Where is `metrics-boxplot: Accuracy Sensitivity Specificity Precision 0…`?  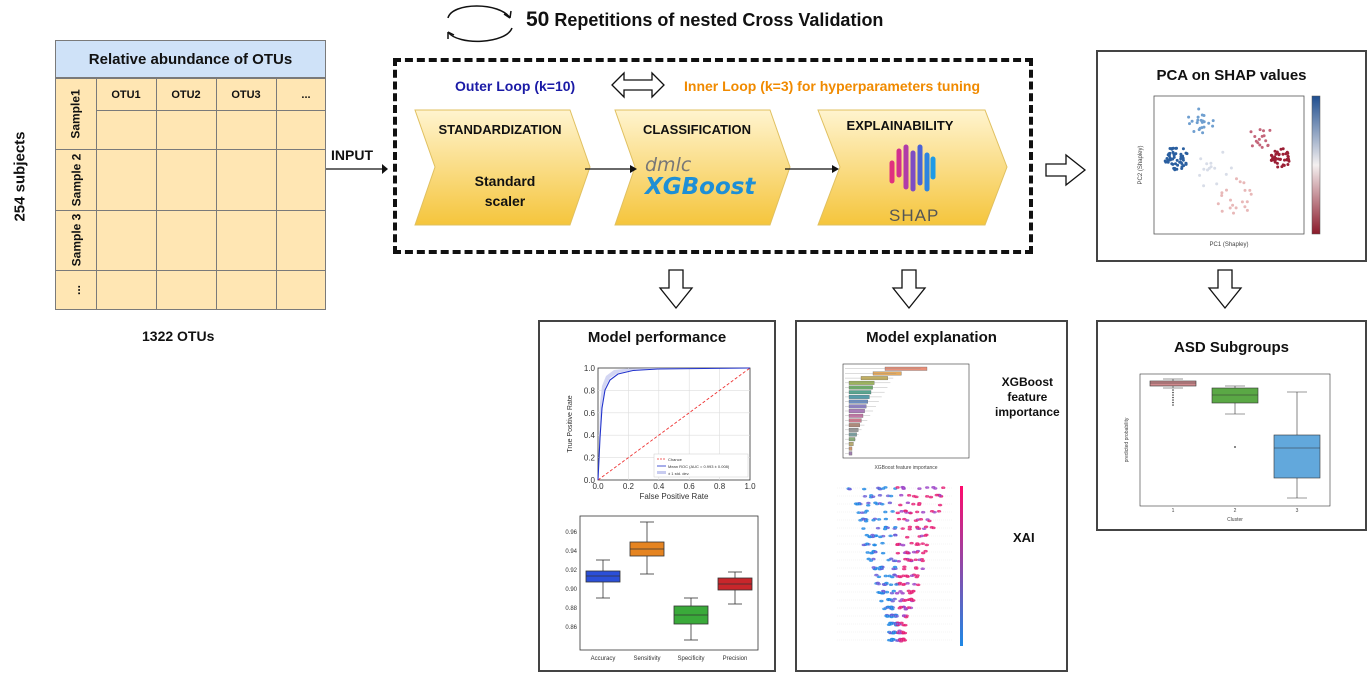 metrics-boxplot: Accuracy Sensitivity Specificity Precision 0… is located at coordinates (662, 588).